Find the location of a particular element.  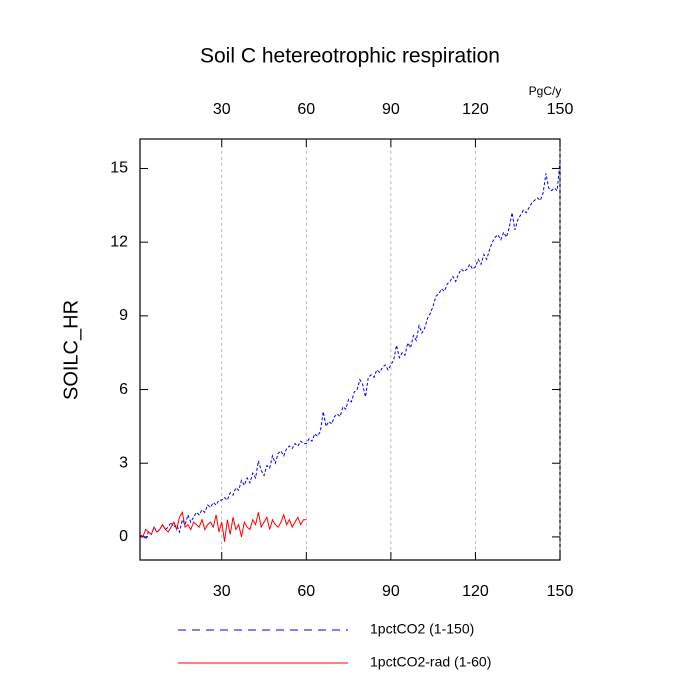

y-tick-label: 6 is located at coordinates (123, 389).